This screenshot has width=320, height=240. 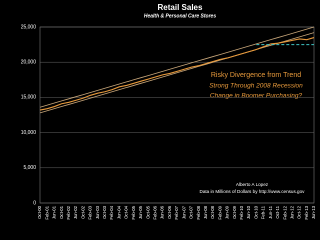 What do you see at coordinates (169, 212) in the screenshot?
I see `x-tick-label: Oct-06` at bounding box center [169, 212].